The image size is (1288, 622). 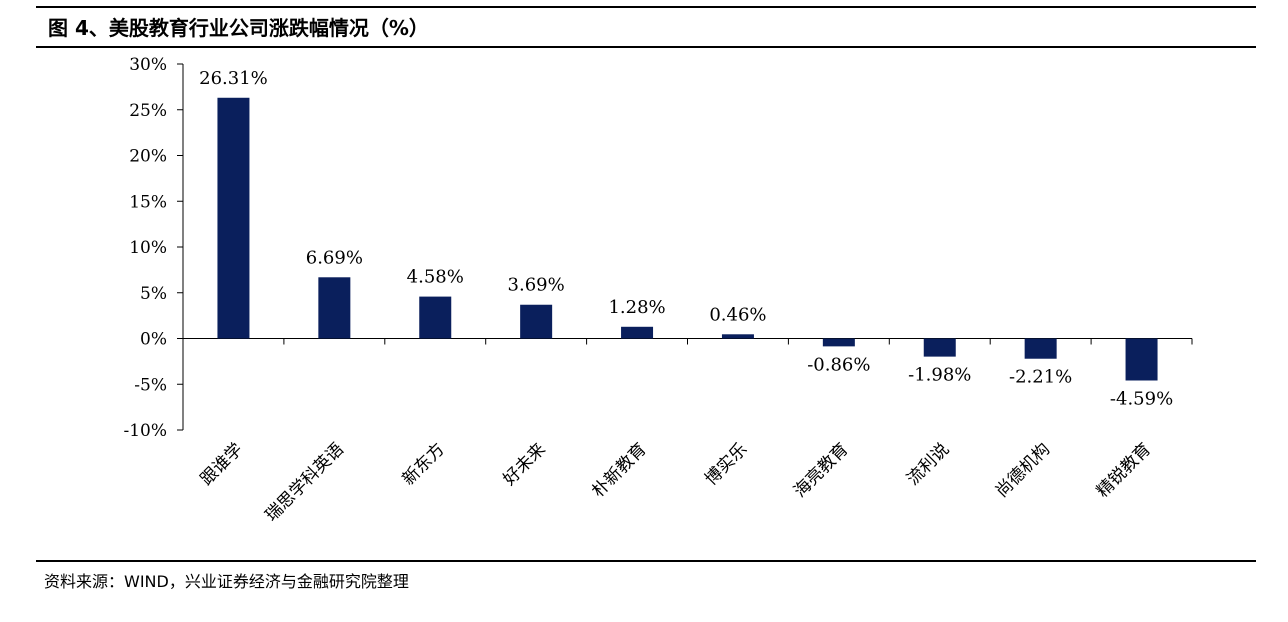 What do you see at coordinates (334, 257) in the screenshot?
I see `data-label: 6.69%` at bounding box center [334, 257].